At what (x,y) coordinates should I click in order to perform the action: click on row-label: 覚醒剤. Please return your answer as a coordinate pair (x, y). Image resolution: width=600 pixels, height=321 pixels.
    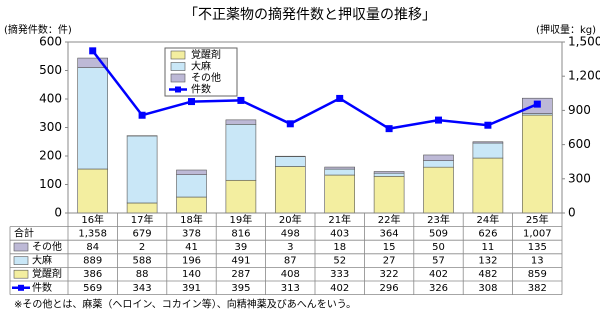
    Looking at the image, I should click on (47, 273).